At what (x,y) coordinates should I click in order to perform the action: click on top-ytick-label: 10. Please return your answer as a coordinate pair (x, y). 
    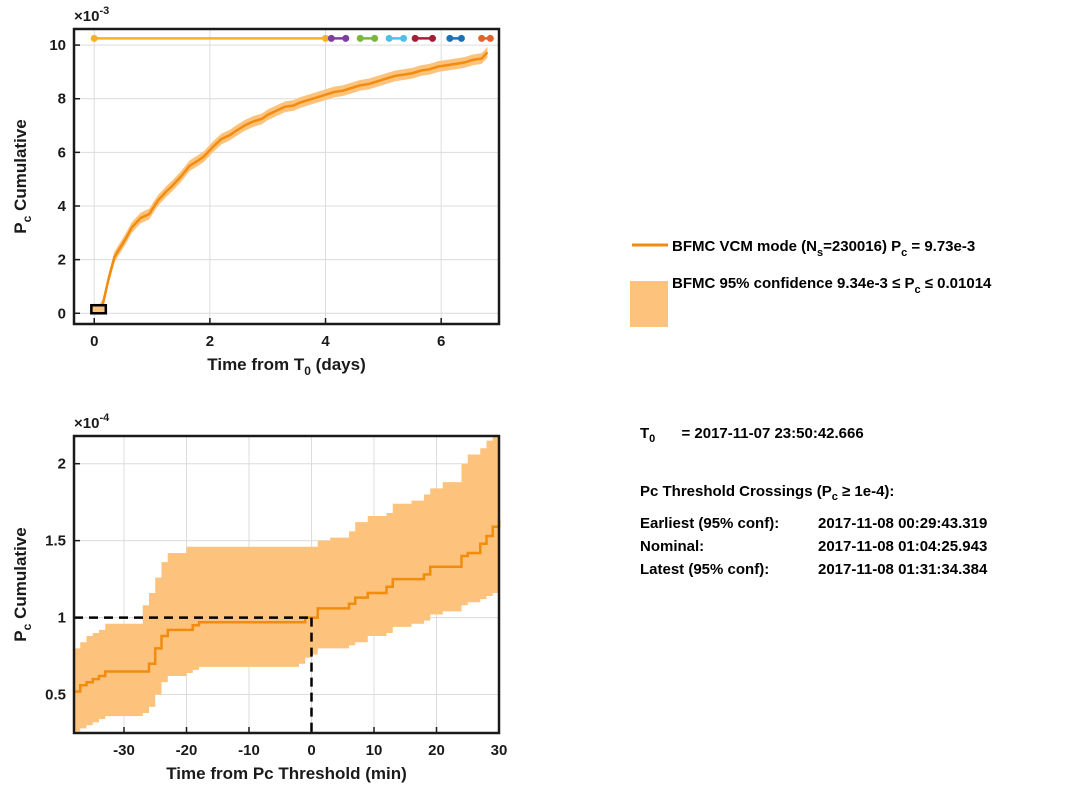
    Looking at the image, I should click on (57, 45).